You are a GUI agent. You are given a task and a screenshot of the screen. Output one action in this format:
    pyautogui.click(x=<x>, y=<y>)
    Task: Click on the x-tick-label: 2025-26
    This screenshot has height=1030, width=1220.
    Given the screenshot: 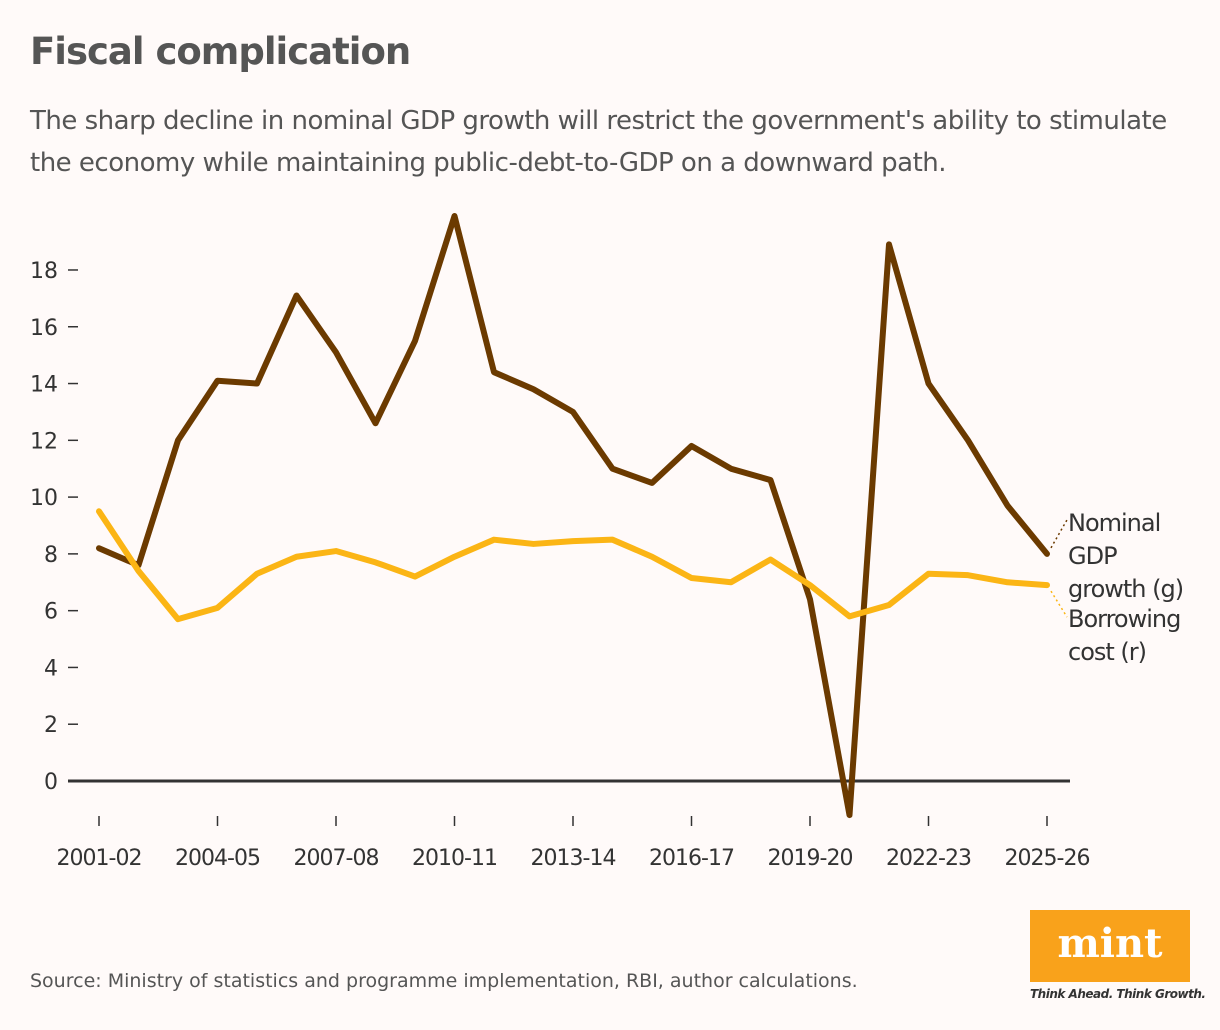 What is the action you would take?
    pyautogui.click(x=1047, y=858)
    